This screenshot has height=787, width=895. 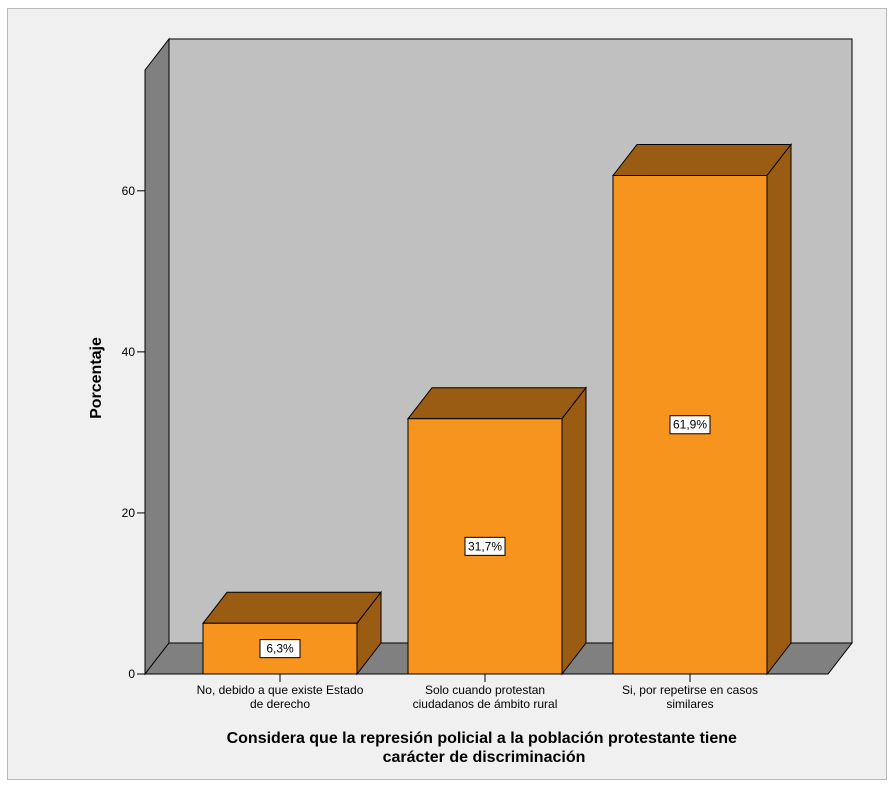 What do you see at coordinates (689, 704) in the screenshot?
I see `category-label-3-line-2: similares` at bounding box center [689, 704].